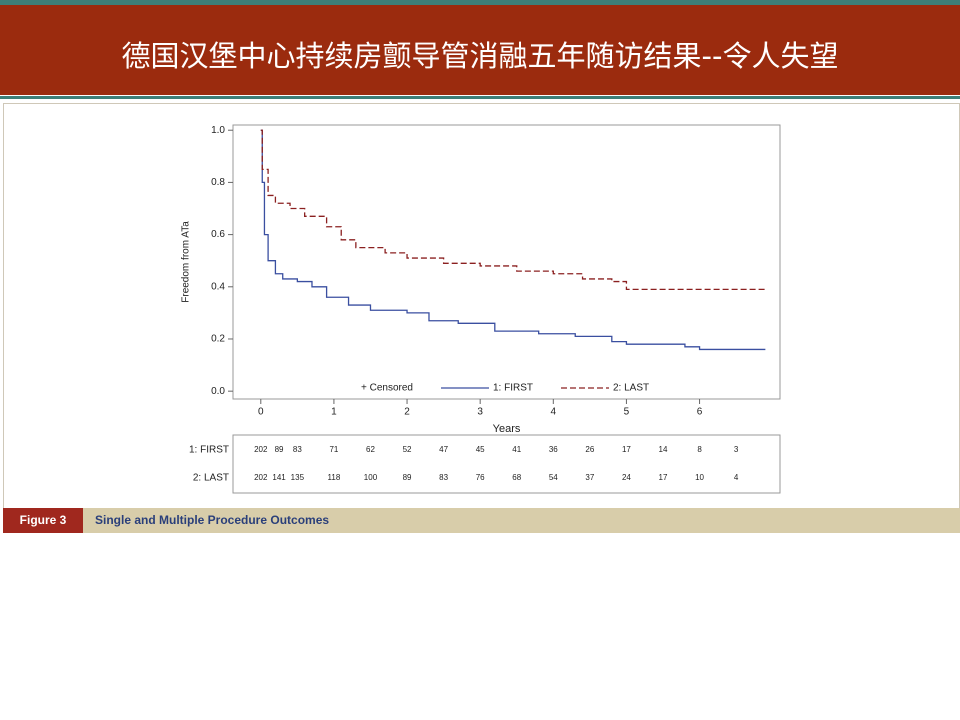 This screenshot has height=720, width=960. I want to click on risk-count: 47, so click(443, 449).